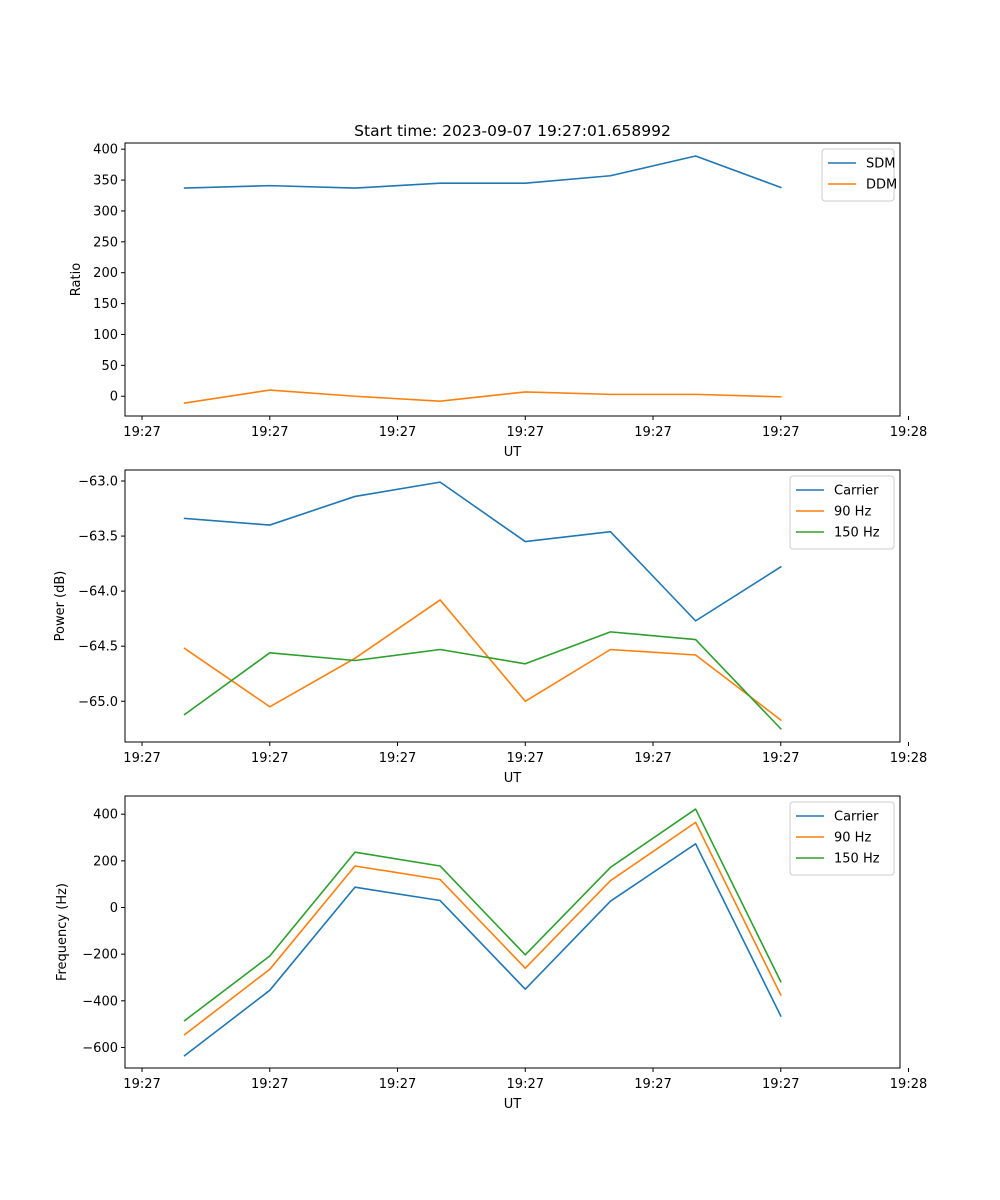 The height and width of the screenshot is (1200, 1000). Describe the element at coordinates (105, 335) in the screenshot. I see `y-tick-label: 100` at that location.